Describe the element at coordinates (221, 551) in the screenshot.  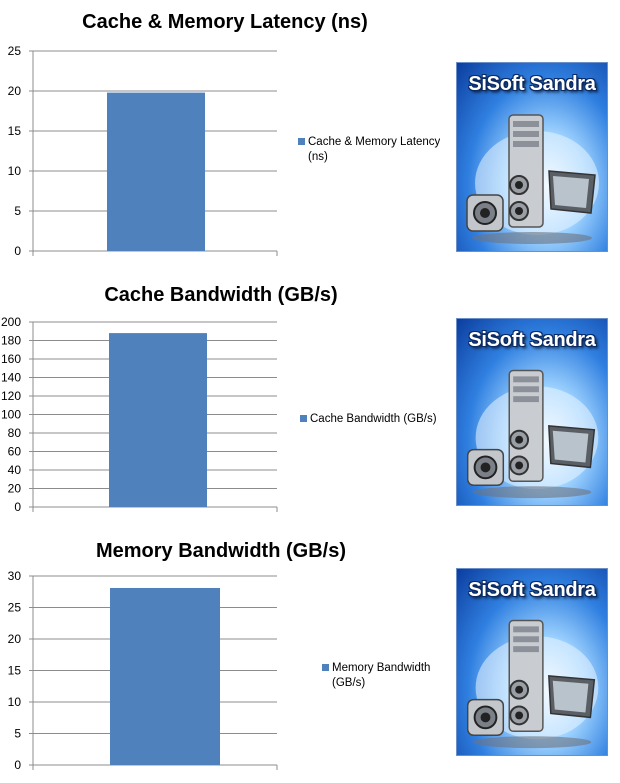
I see `chart-title: Memory Bandwidth (GB/s)` at that location.